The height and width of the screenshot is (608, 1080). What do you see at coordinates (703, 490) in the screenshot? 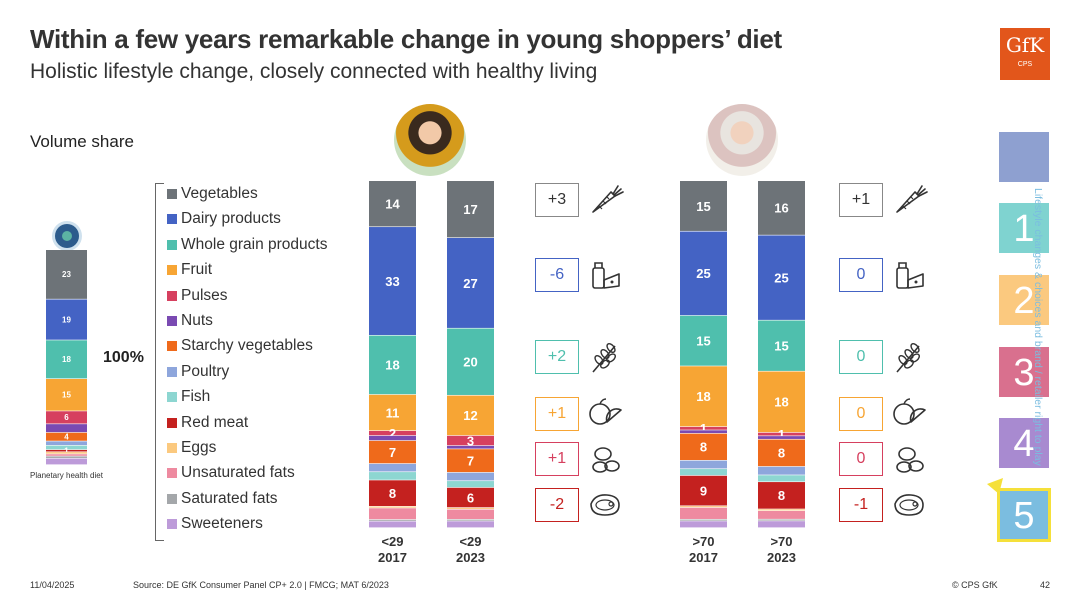
I see `bar-data-label: 9` at bounding box center [703, 490].